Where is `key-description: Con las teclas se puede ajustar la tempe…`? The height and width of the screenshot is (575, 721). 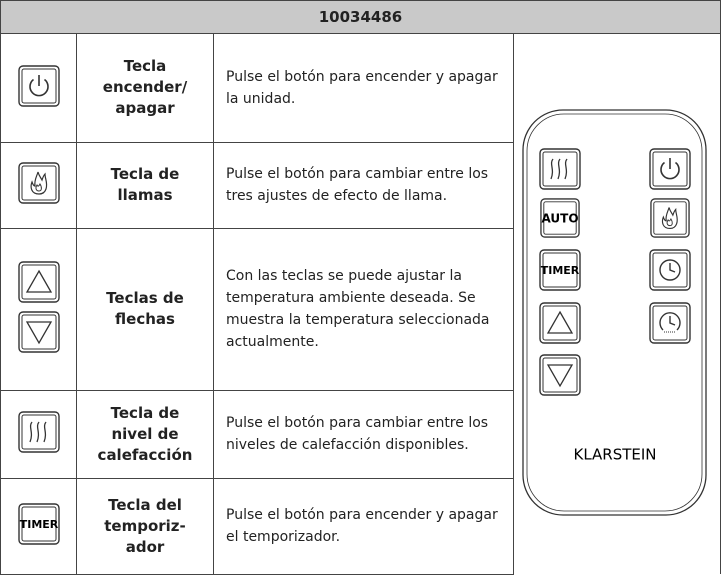 key-description: Con las teclas se puede ajustar la tempe… is located at coordinates (363, 309).